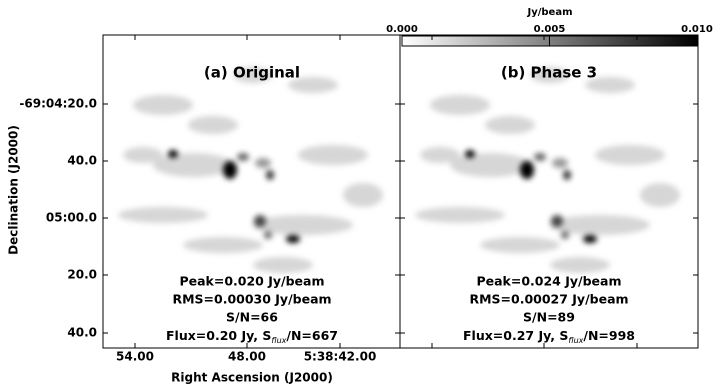 This screenshot has height=390, width=726. Describe the element at coordinates (340, 357) in the screenshot. I see `x-tick-label: 5:38:42.00` at that location.